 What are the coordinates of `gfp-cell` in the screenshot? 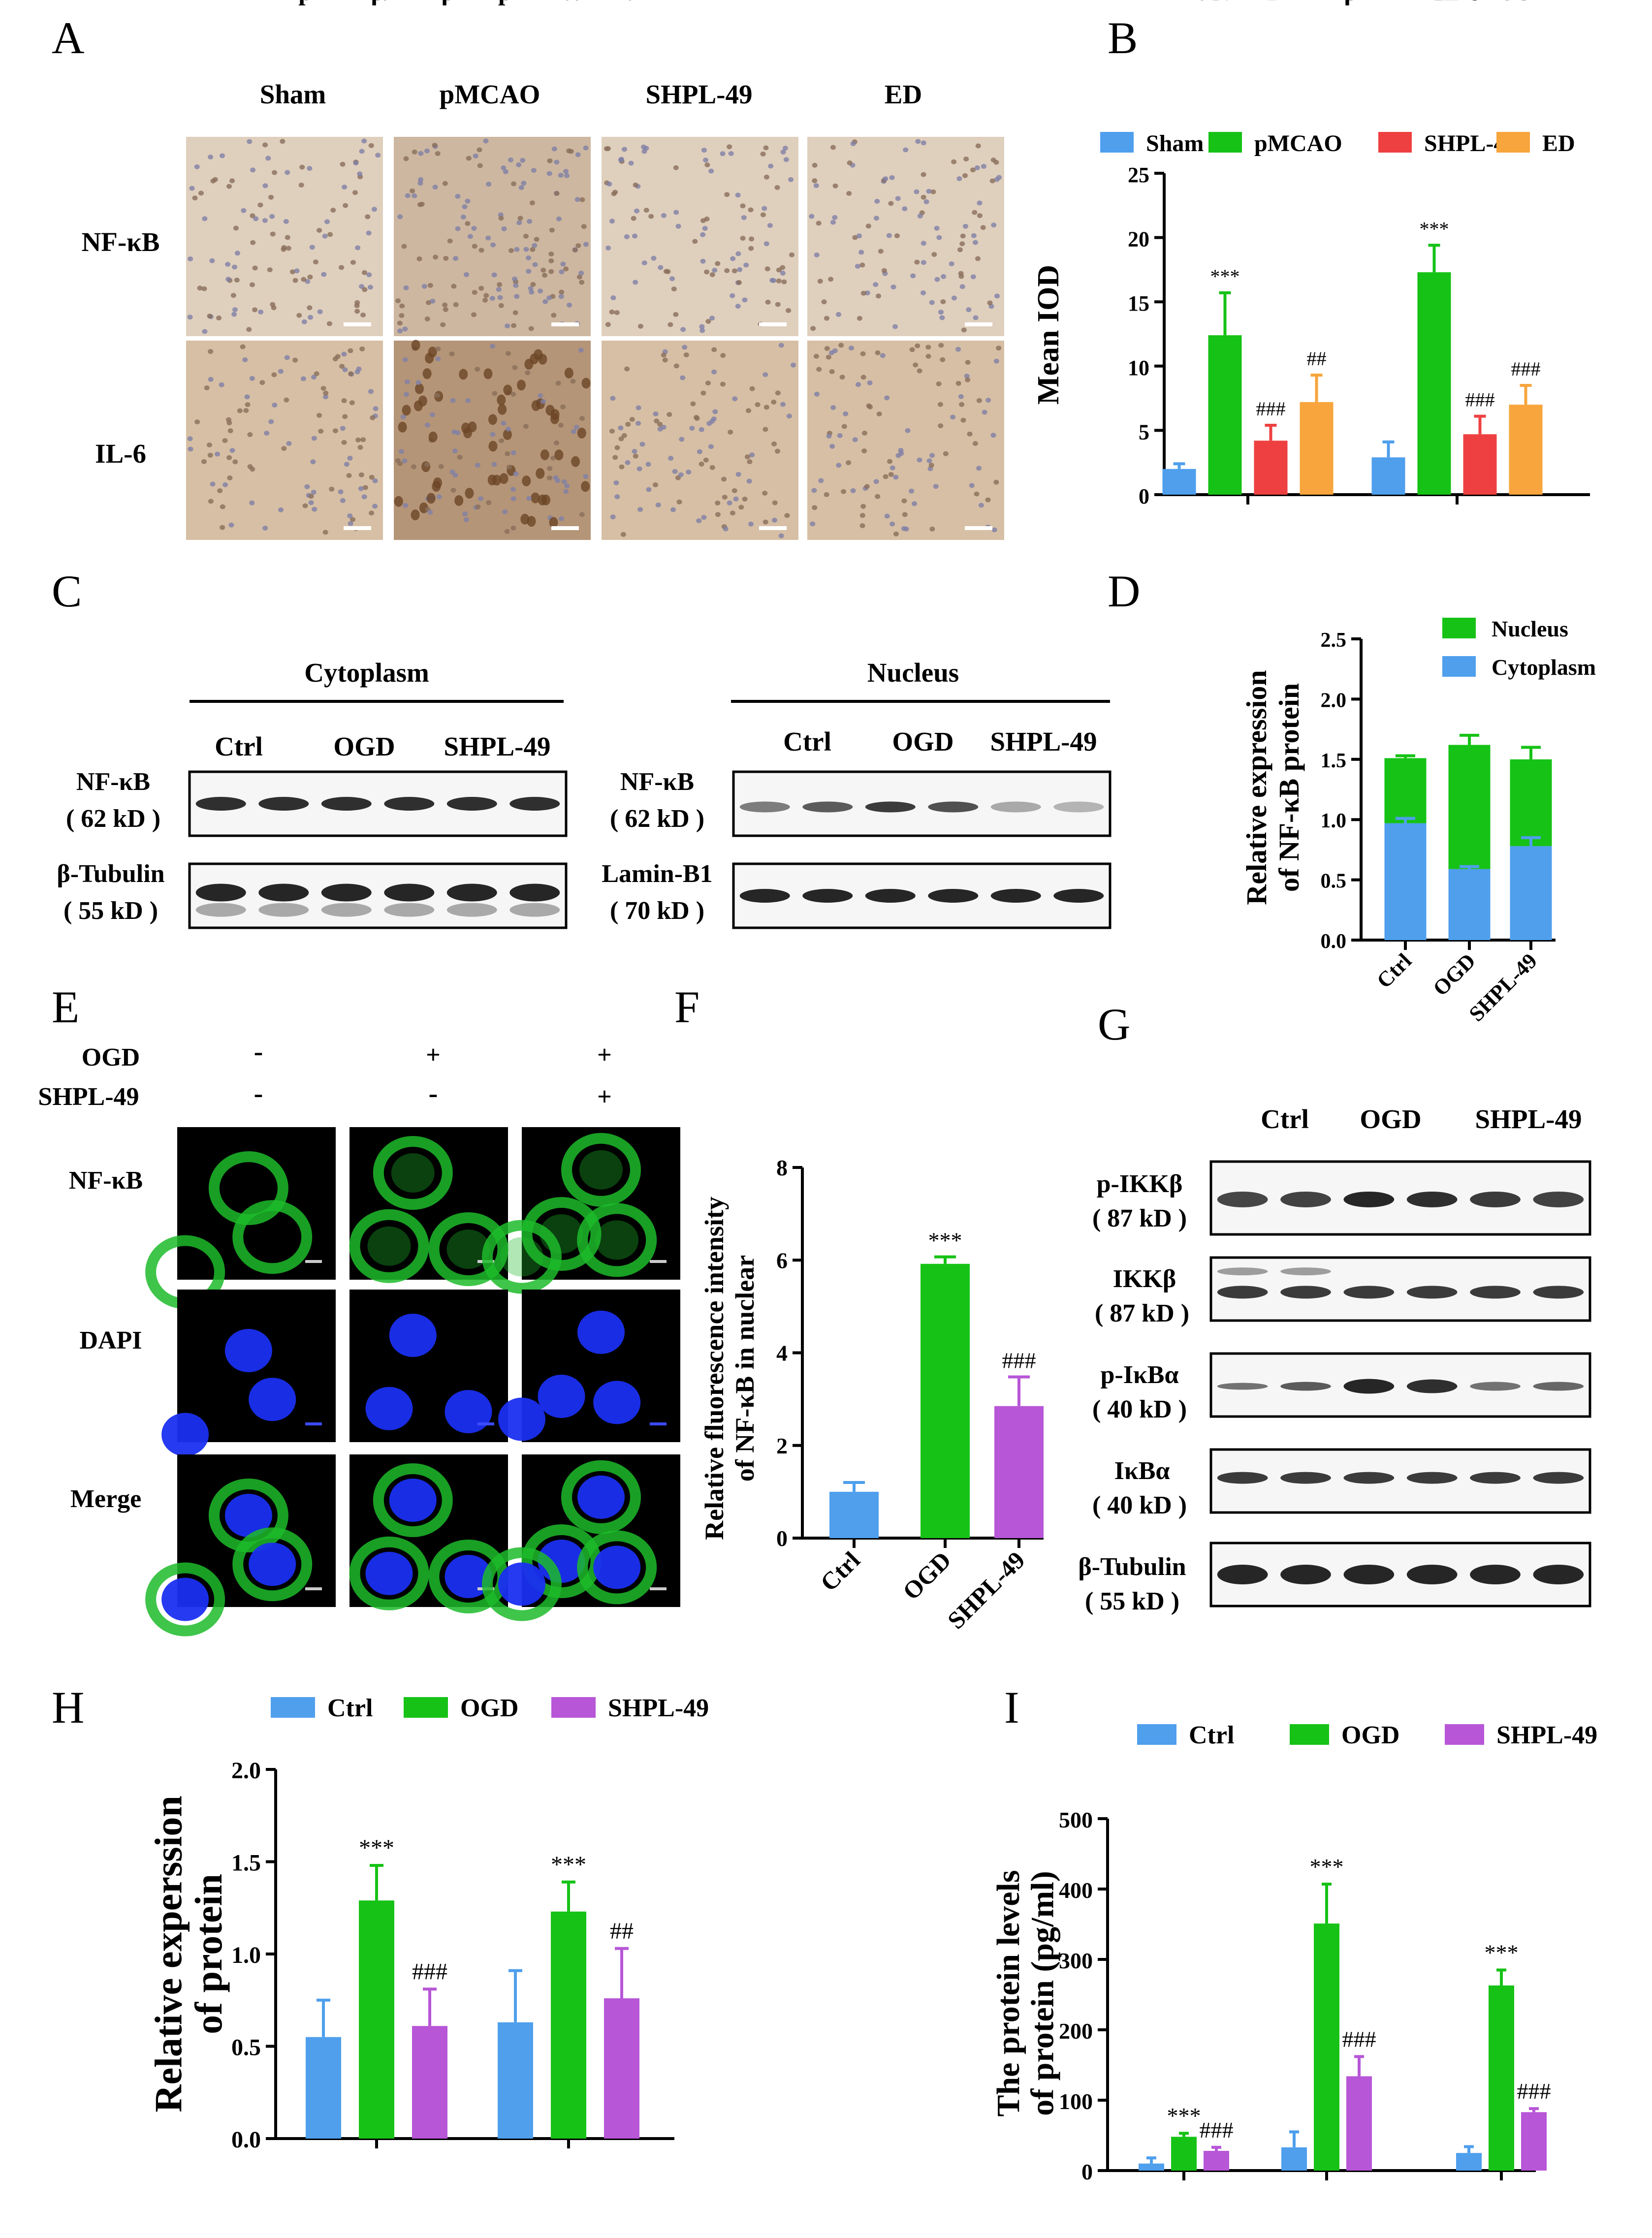 It's located at (601, 1497).